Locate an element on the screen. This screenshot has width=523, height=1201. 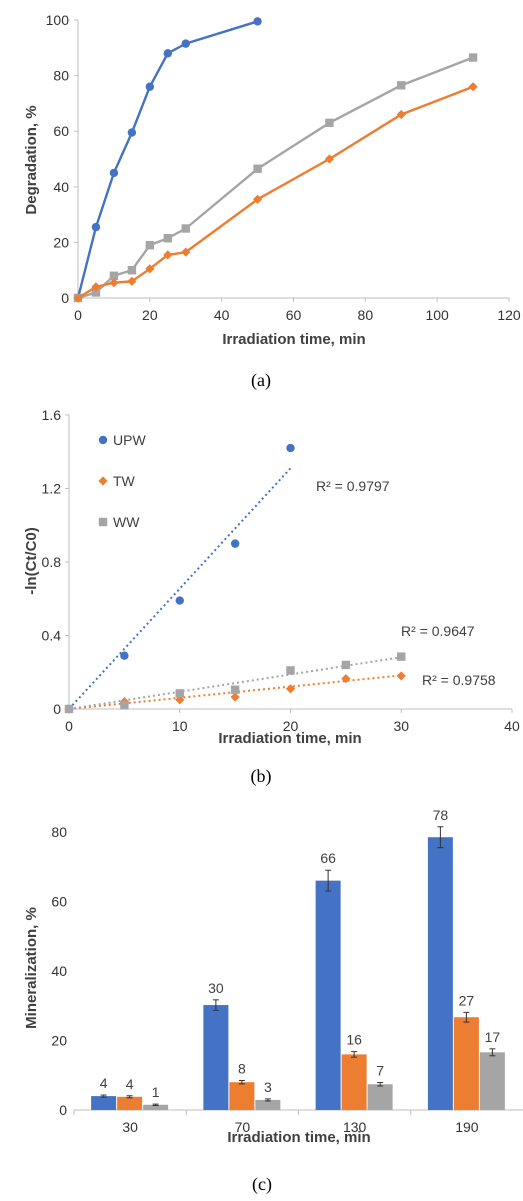
legend: UPW TW WW is located at coordinates (122, 481).